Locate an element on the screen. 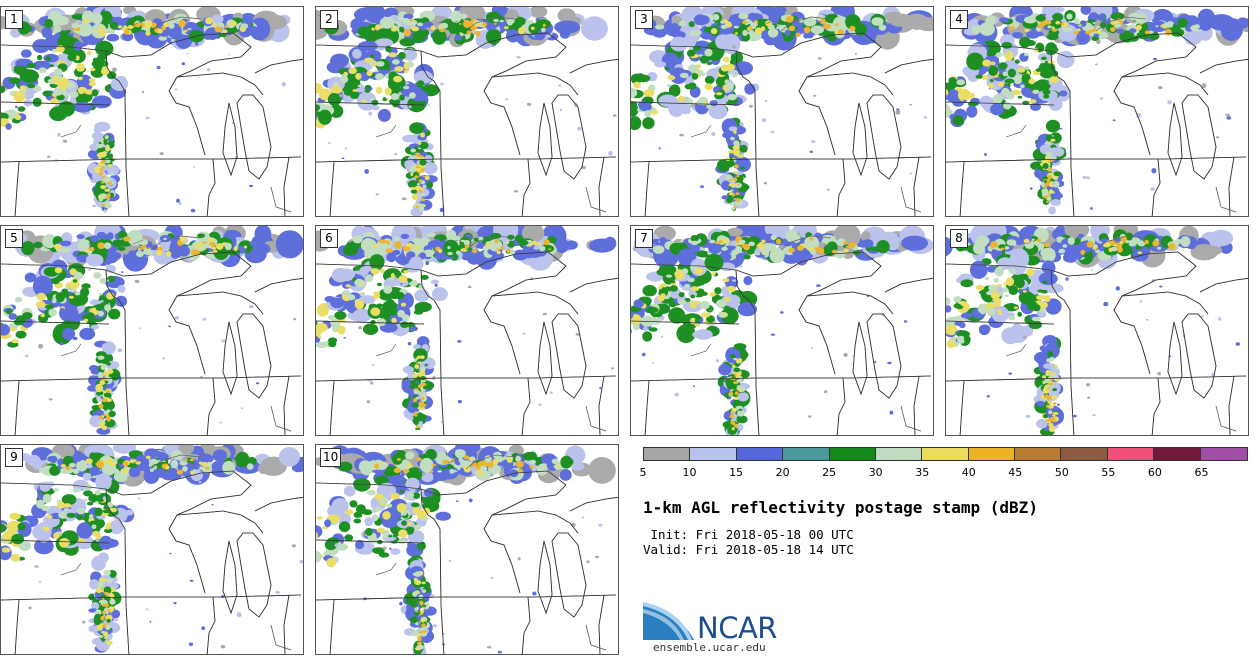 The width and height of the screenshot is (1260, 657). map-panel-3: 3 is located at coordinates (782, 111).